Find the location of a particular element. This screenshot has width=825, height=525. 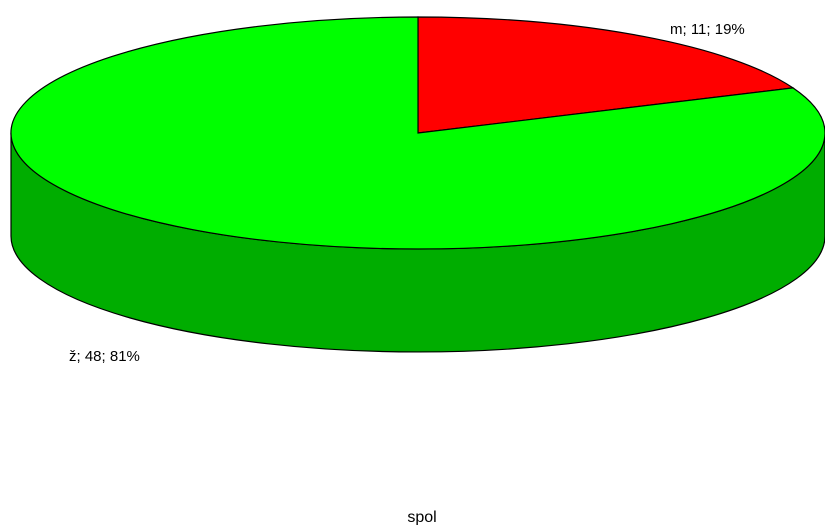

slice-label-z: ž; 48; 81% is located at coordinates (104, 356).